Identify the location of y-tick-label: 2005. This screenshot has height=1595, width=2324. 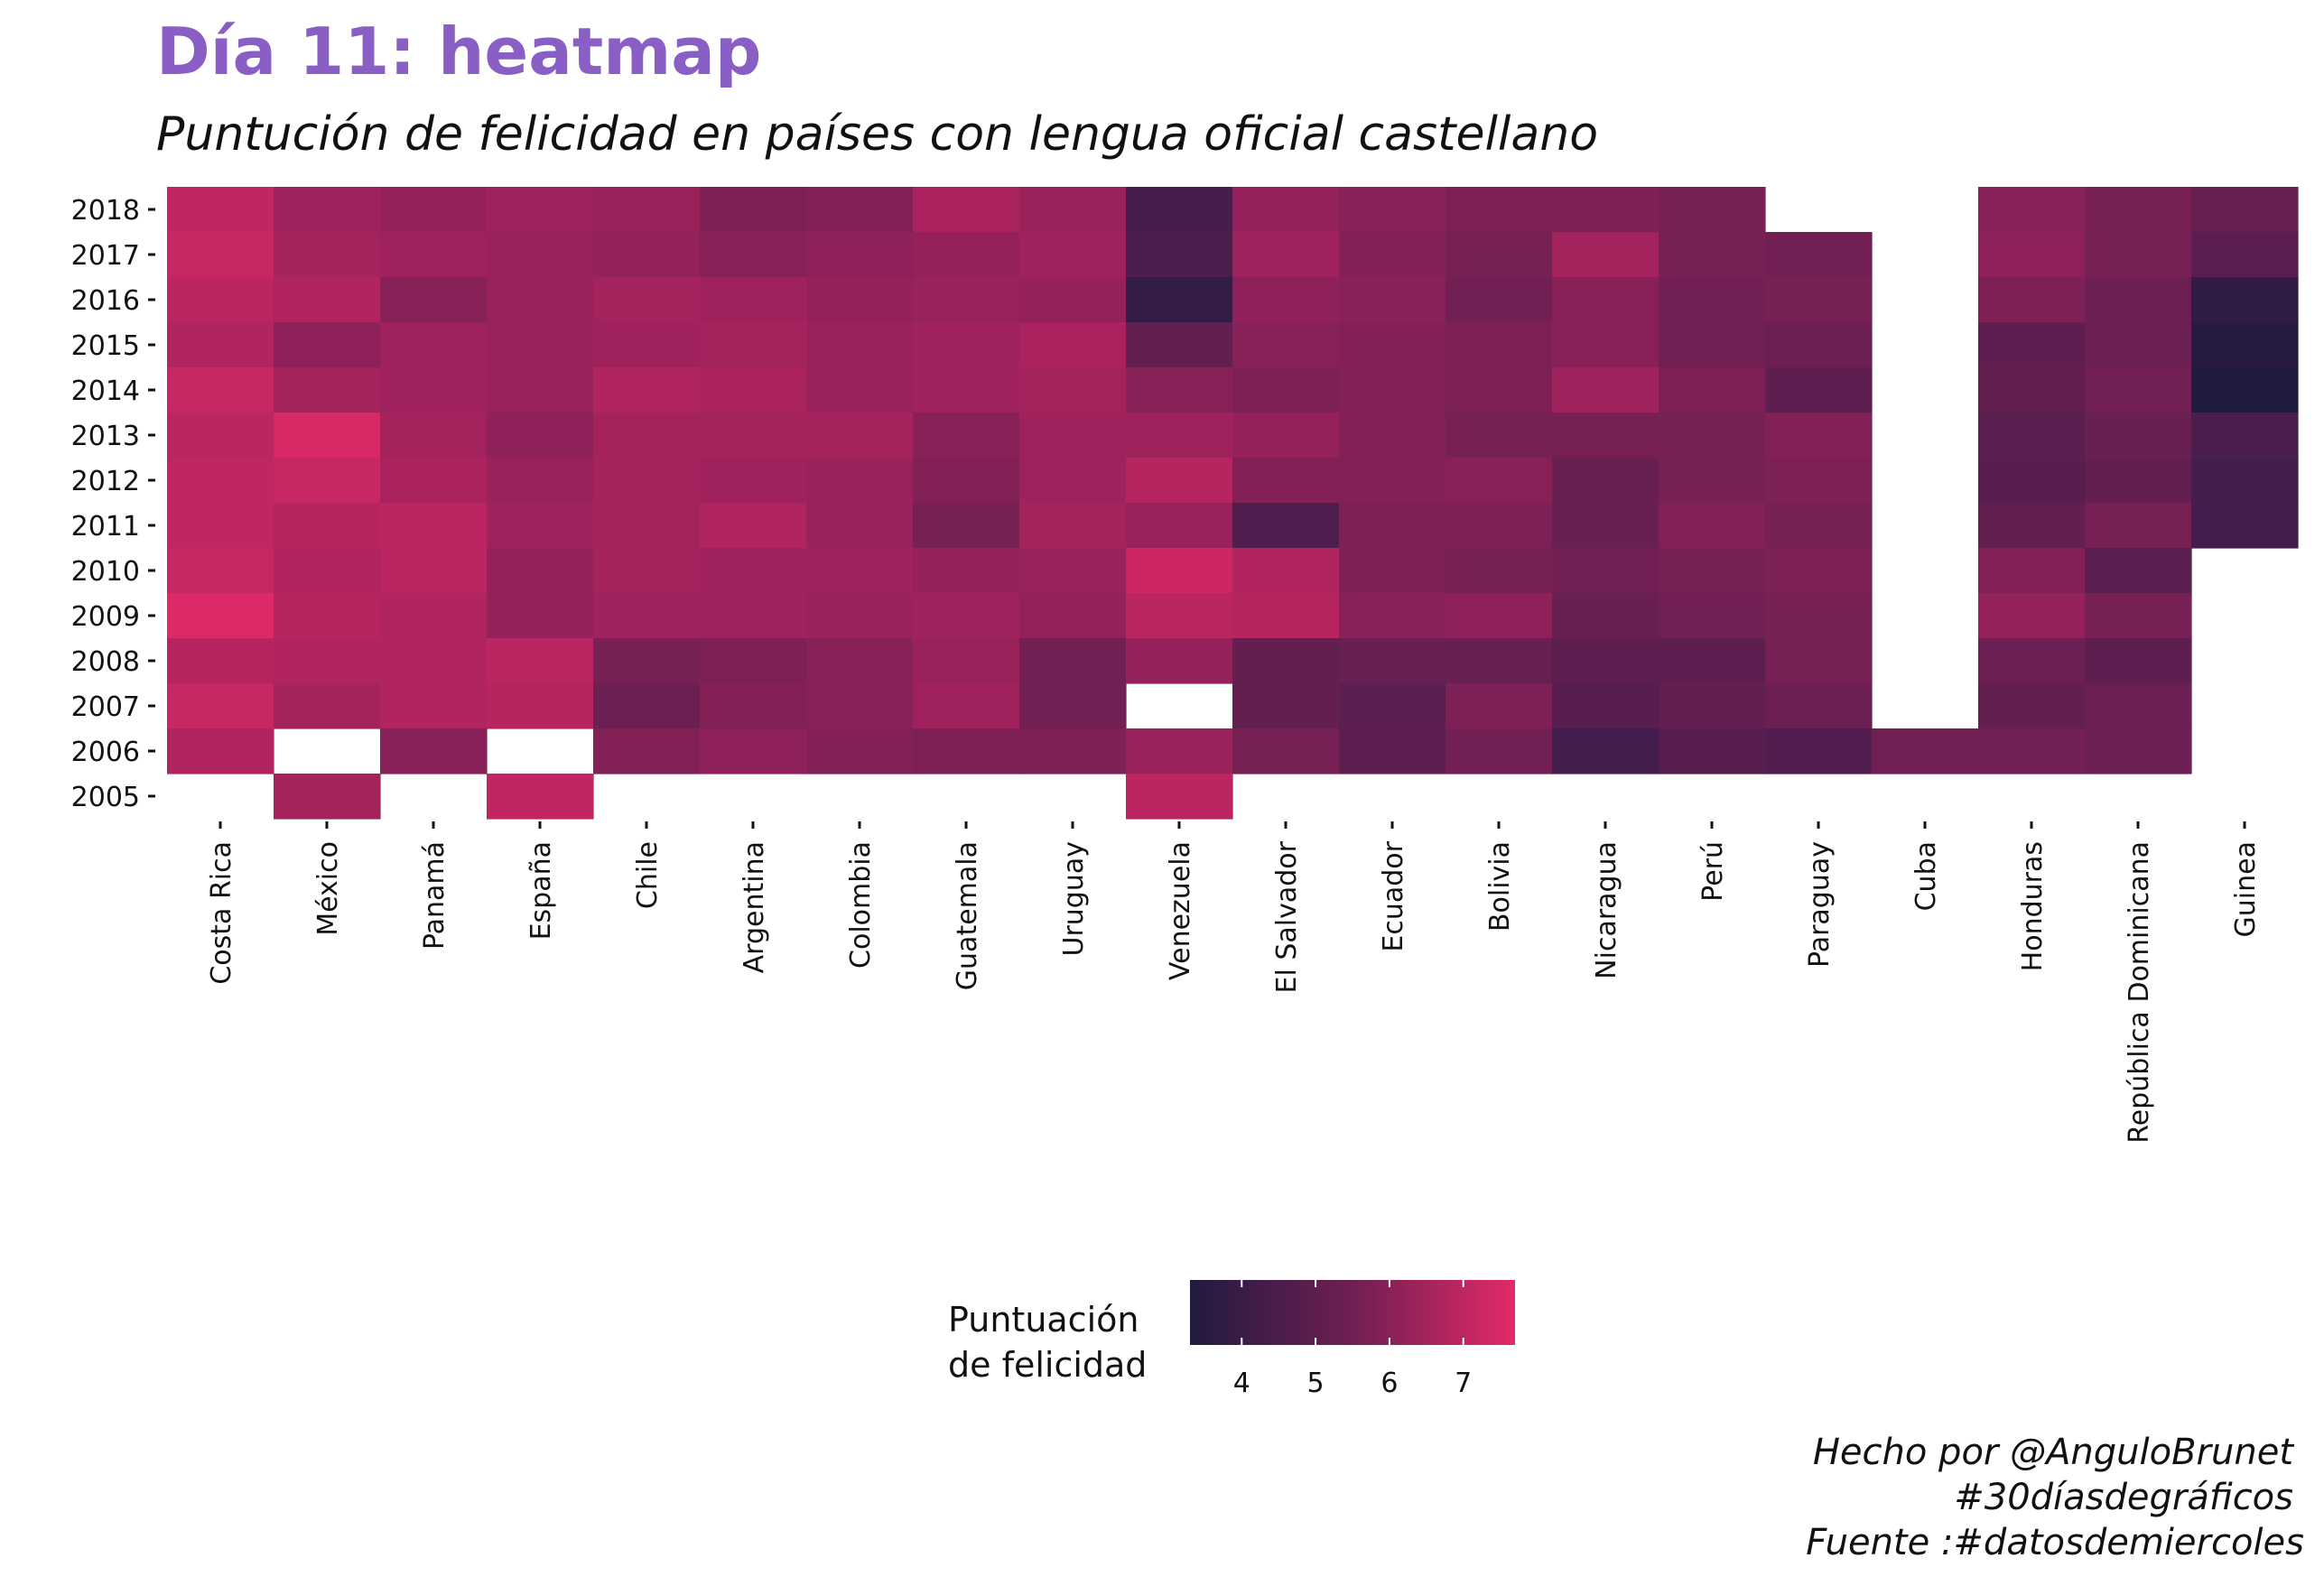
(105, 798).